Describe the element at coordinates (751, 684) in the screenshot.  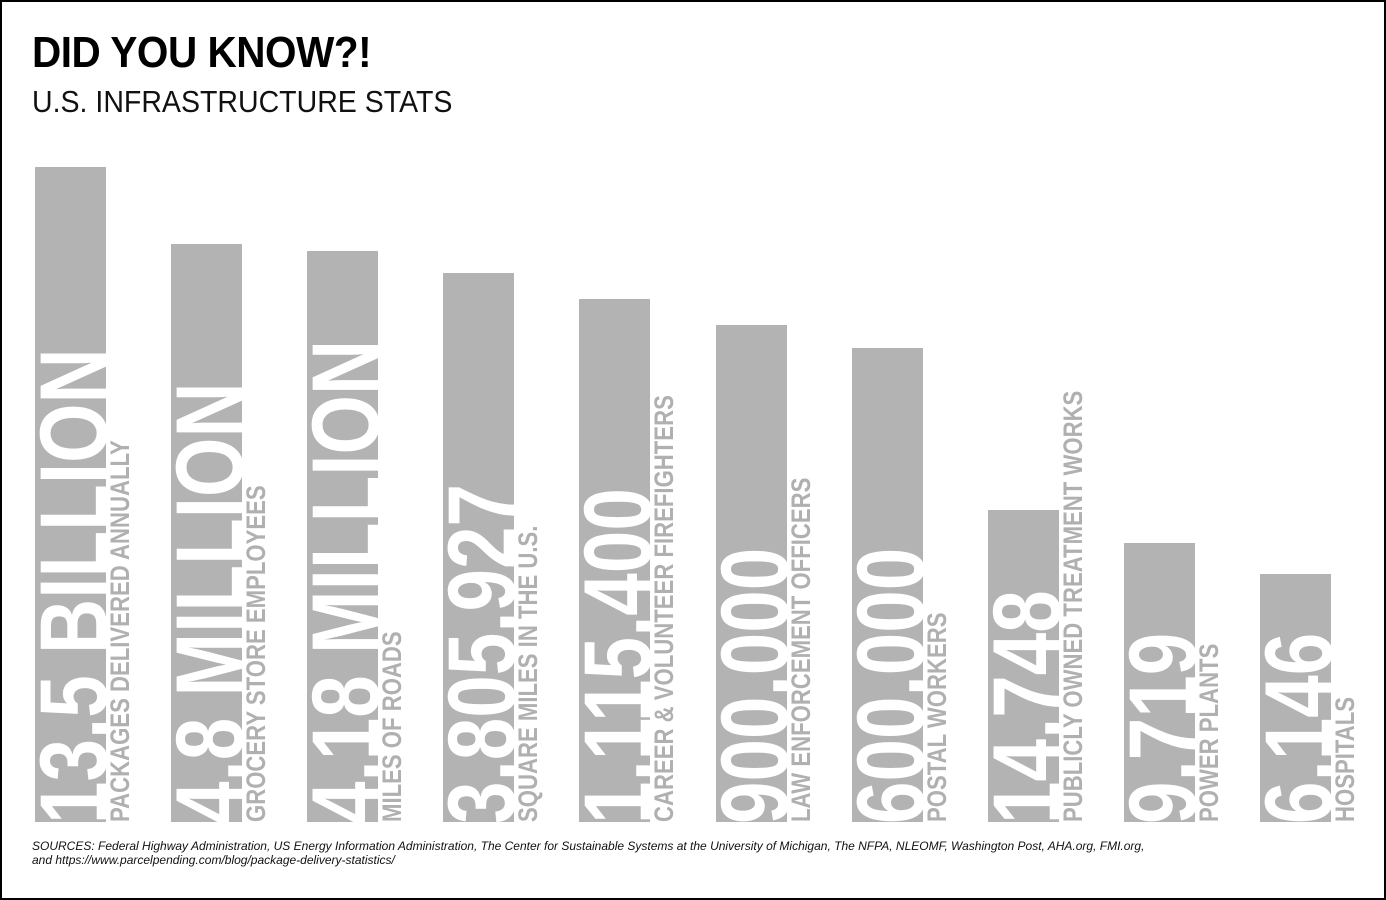
I see `bar-value-label: 900,000` at that location.